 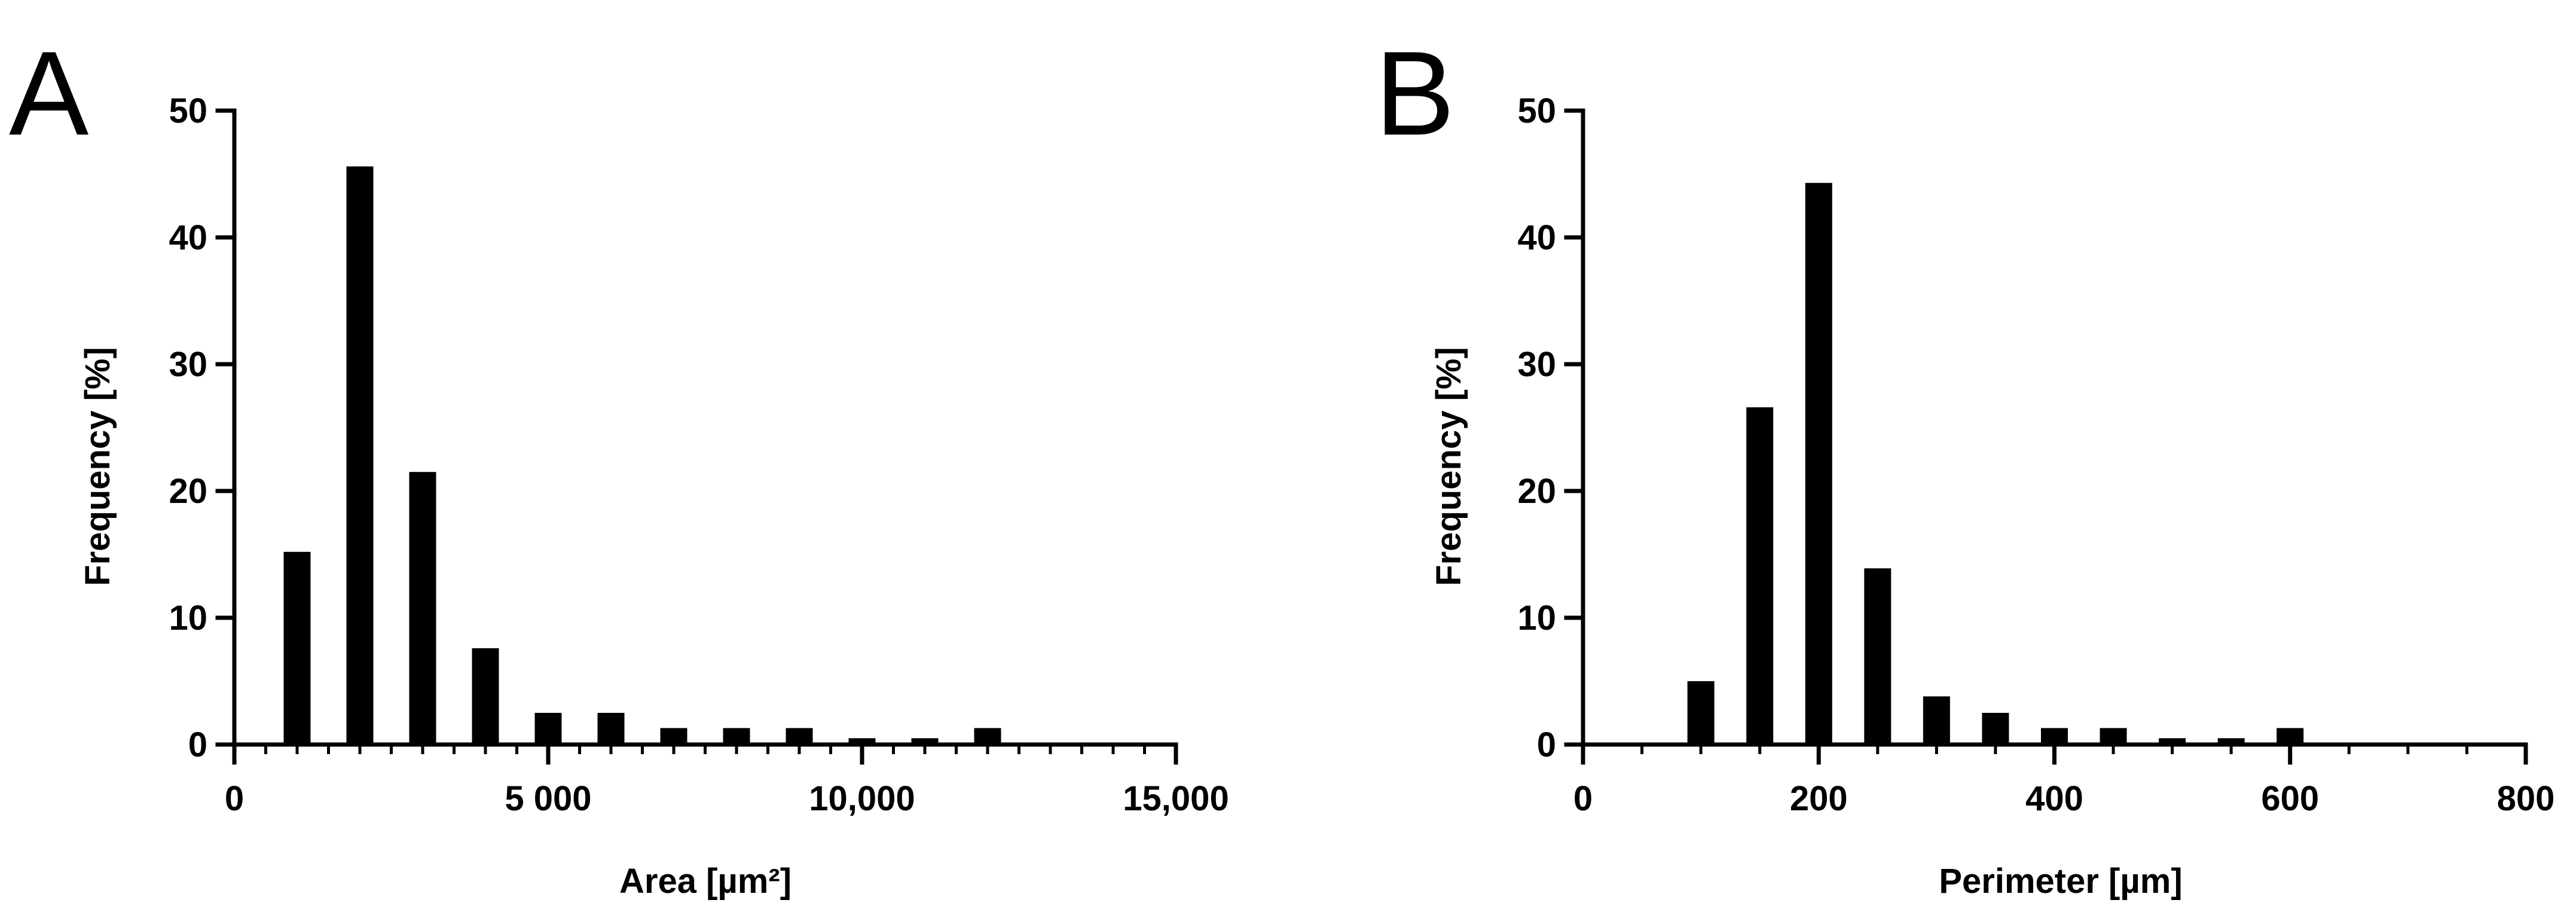 What do you see at coordinates (98, 466) in the screenshot?
I see `panel-a-y-axis-title: Frequency [%]` at bounding box center [98, 466].